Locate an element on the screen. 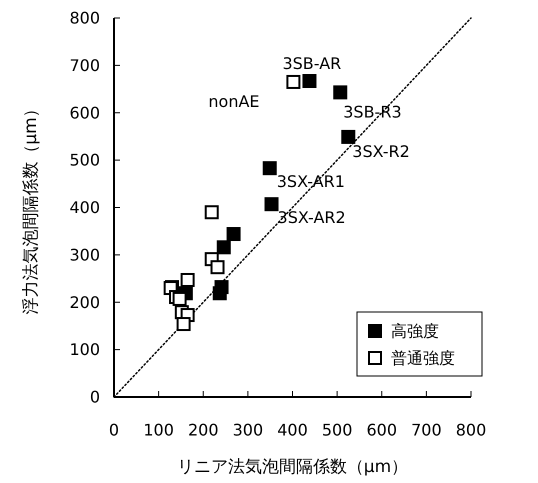 This screenshot has width=538, height=483. annotation: 3SX-AR2 is located at coordinates (312, 218).